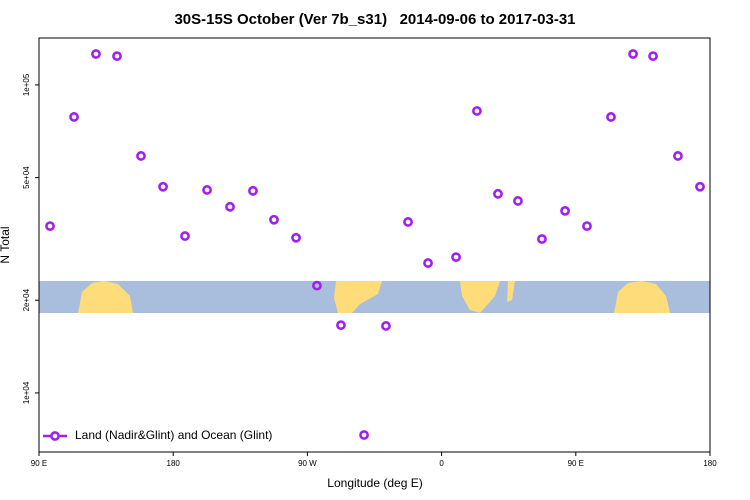  I want to click on legend-marker, so click(55, 436).